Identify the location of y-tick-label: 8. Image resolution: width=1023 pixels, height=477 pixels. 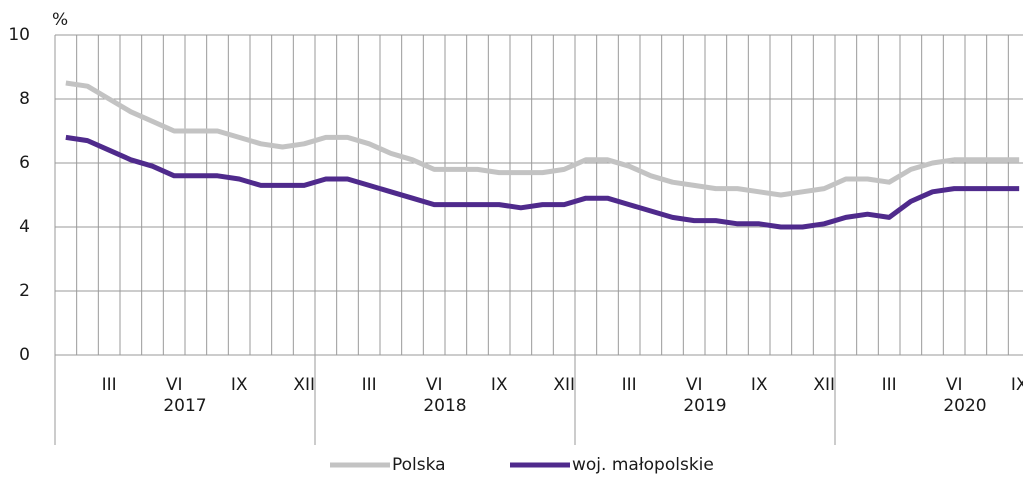
(24, 99).